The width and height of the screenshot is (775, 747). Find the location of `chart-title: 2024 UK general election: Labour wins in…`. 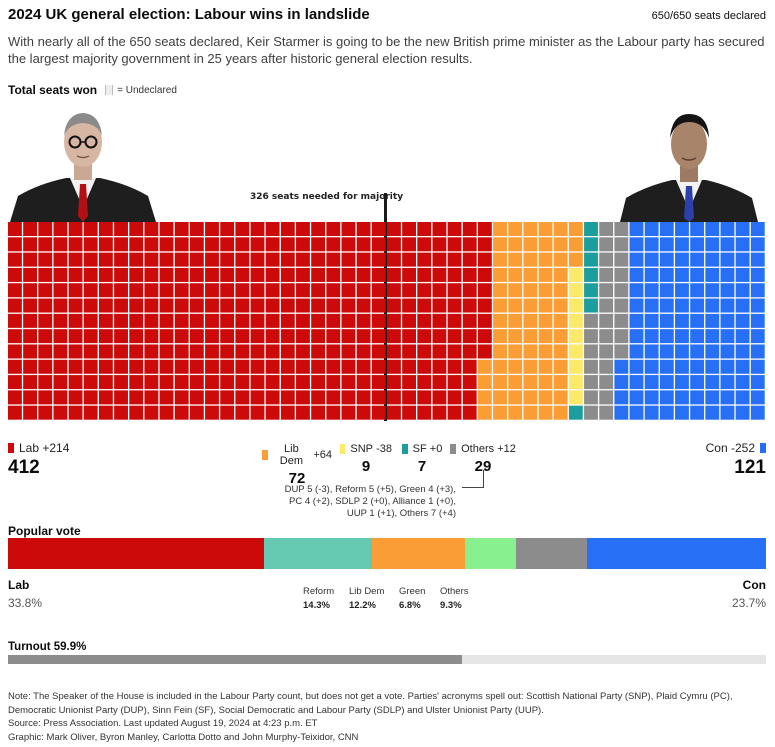

chart-title: 2024 UK general election: Labour wins in… is located at coordinates (189, 14).